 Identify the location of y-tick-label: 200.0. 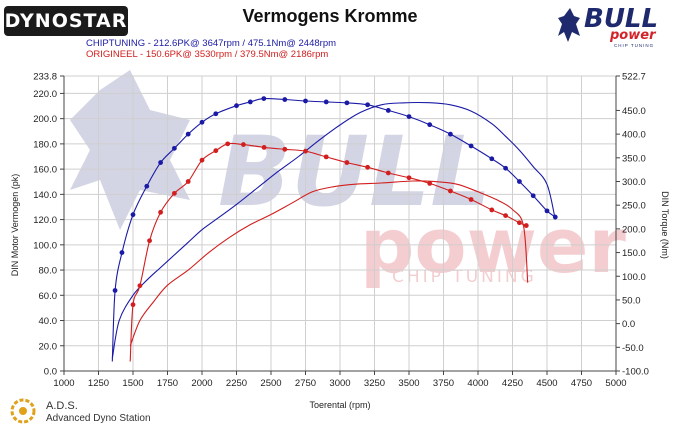
(45, 119).